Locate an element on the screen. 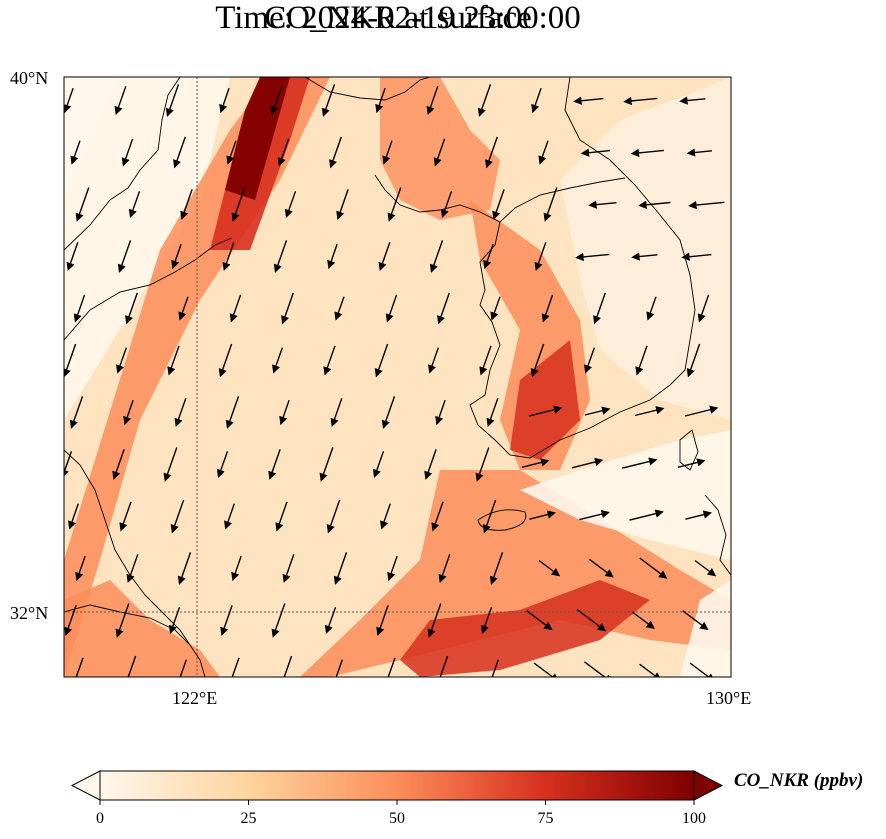 The width and height of the screenshot is (886, 839). coastline-liaodong is located at coordinates (367, 89).